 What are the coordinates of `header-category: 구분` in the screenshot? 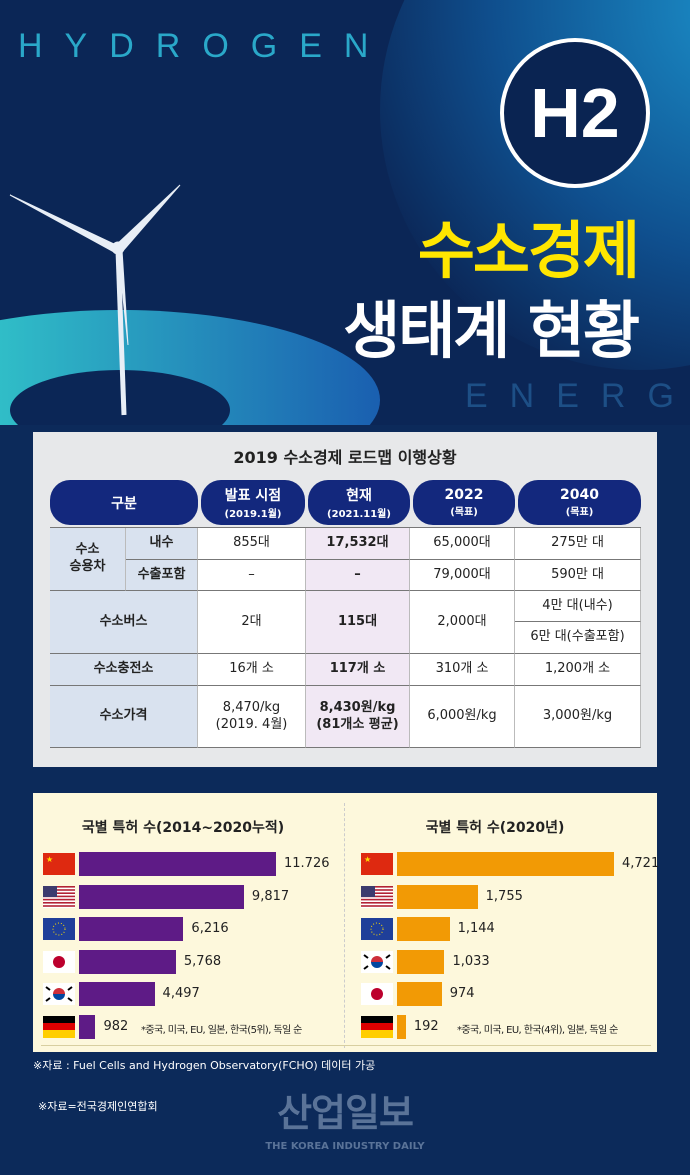 It's located at (124, 502).